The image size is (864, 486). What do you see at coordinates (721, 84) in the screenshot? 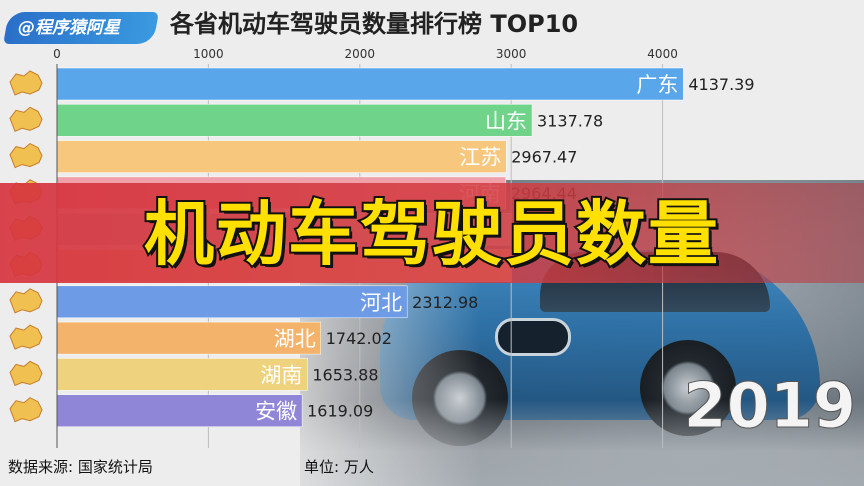
I see `bar-value-label: 4137.39` at bounding box center [721, 84].